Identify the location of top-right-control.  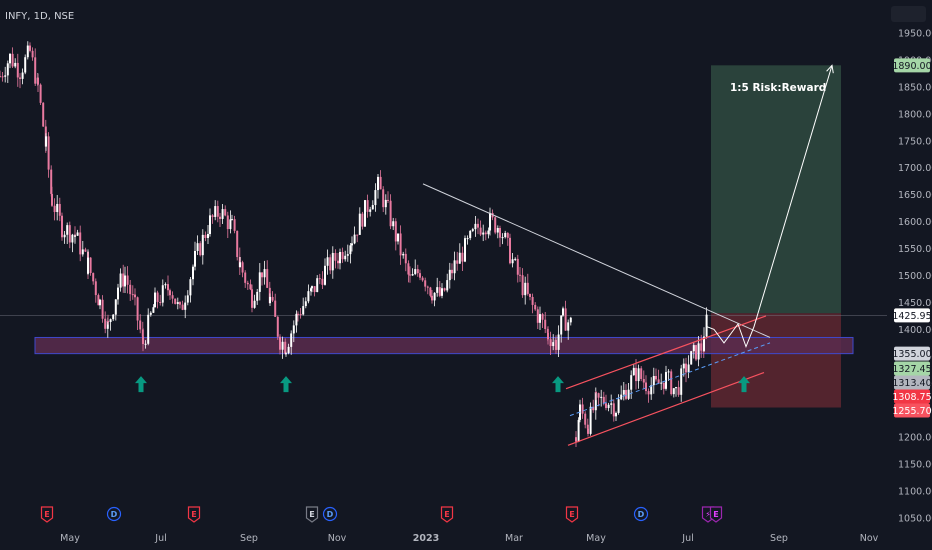
(908, 14).